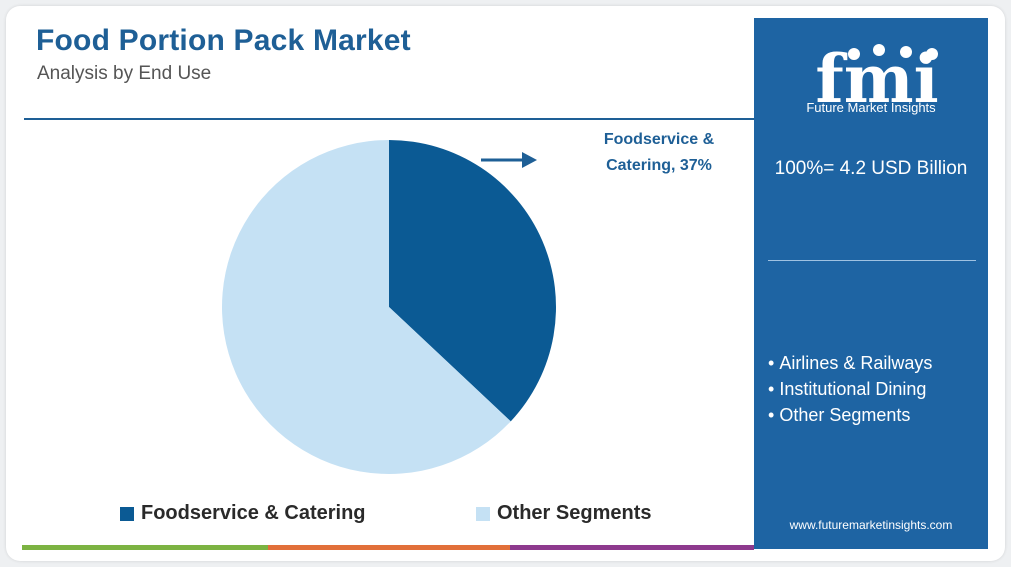 Image resolution: width=1011 pixels, height=567 pixels. Describe the element at coordinates (850, 363) in the screenshot. I see `list-item: • Airlines & Railways` at that location.